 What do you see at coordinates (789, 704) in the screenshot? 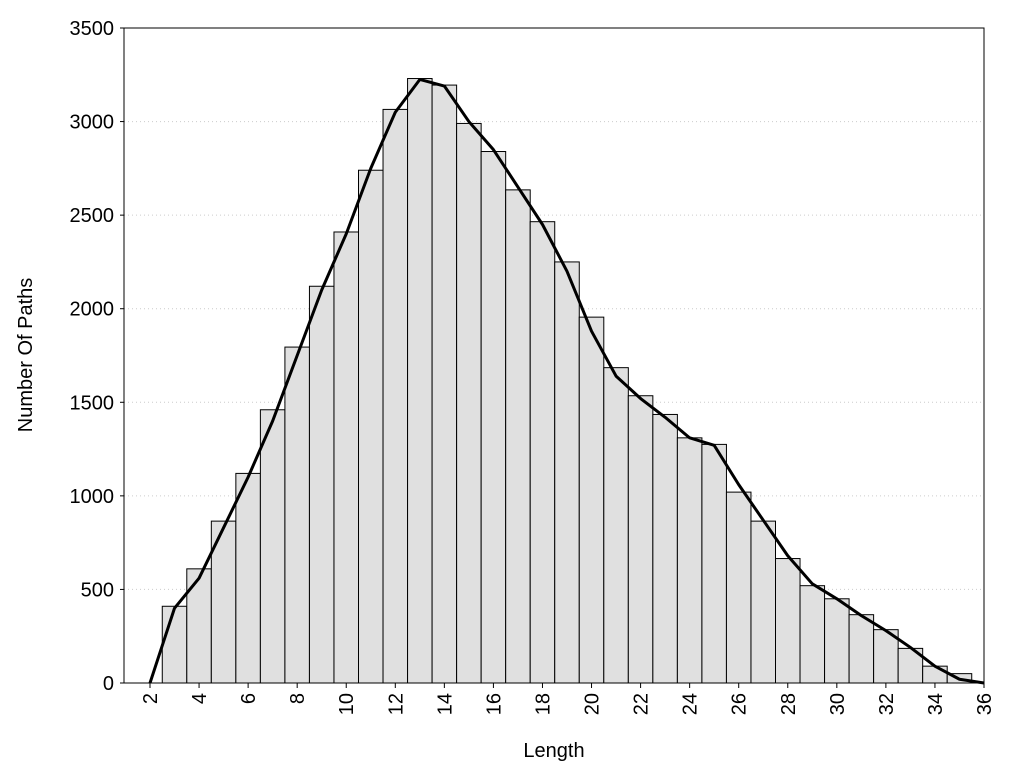
I see `x-tick-label: 28` at bounding box center [789, 704].